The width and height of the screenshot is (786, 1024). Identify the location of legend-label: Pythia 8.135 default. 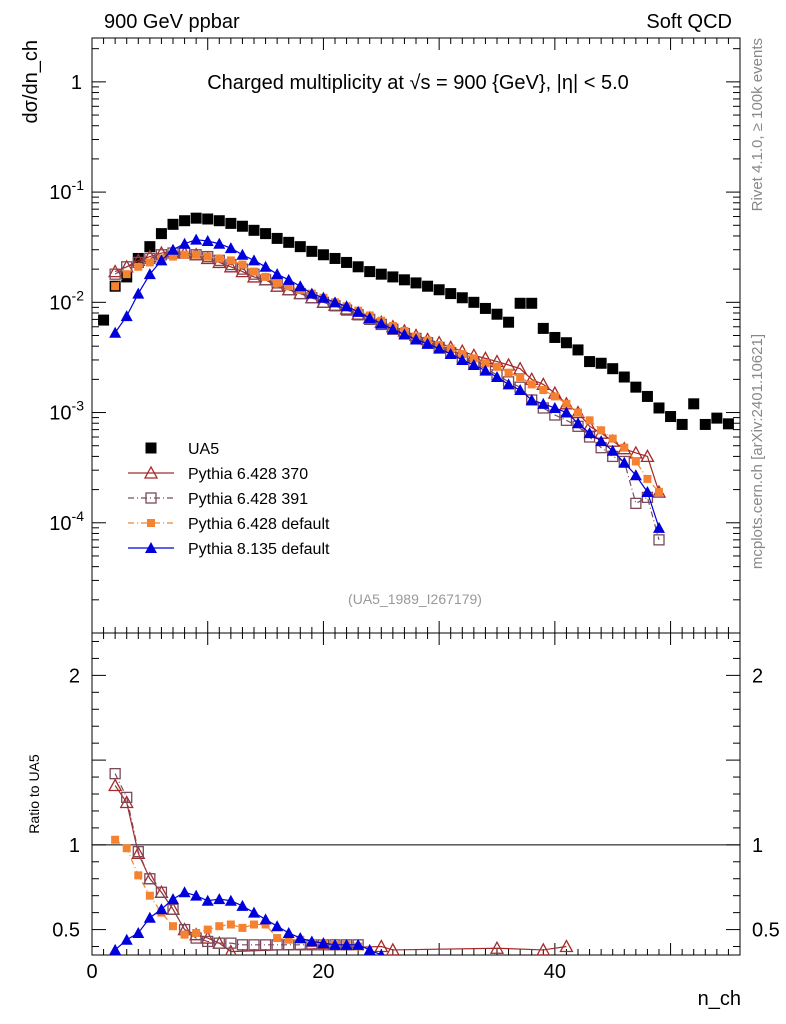
(259, 549).